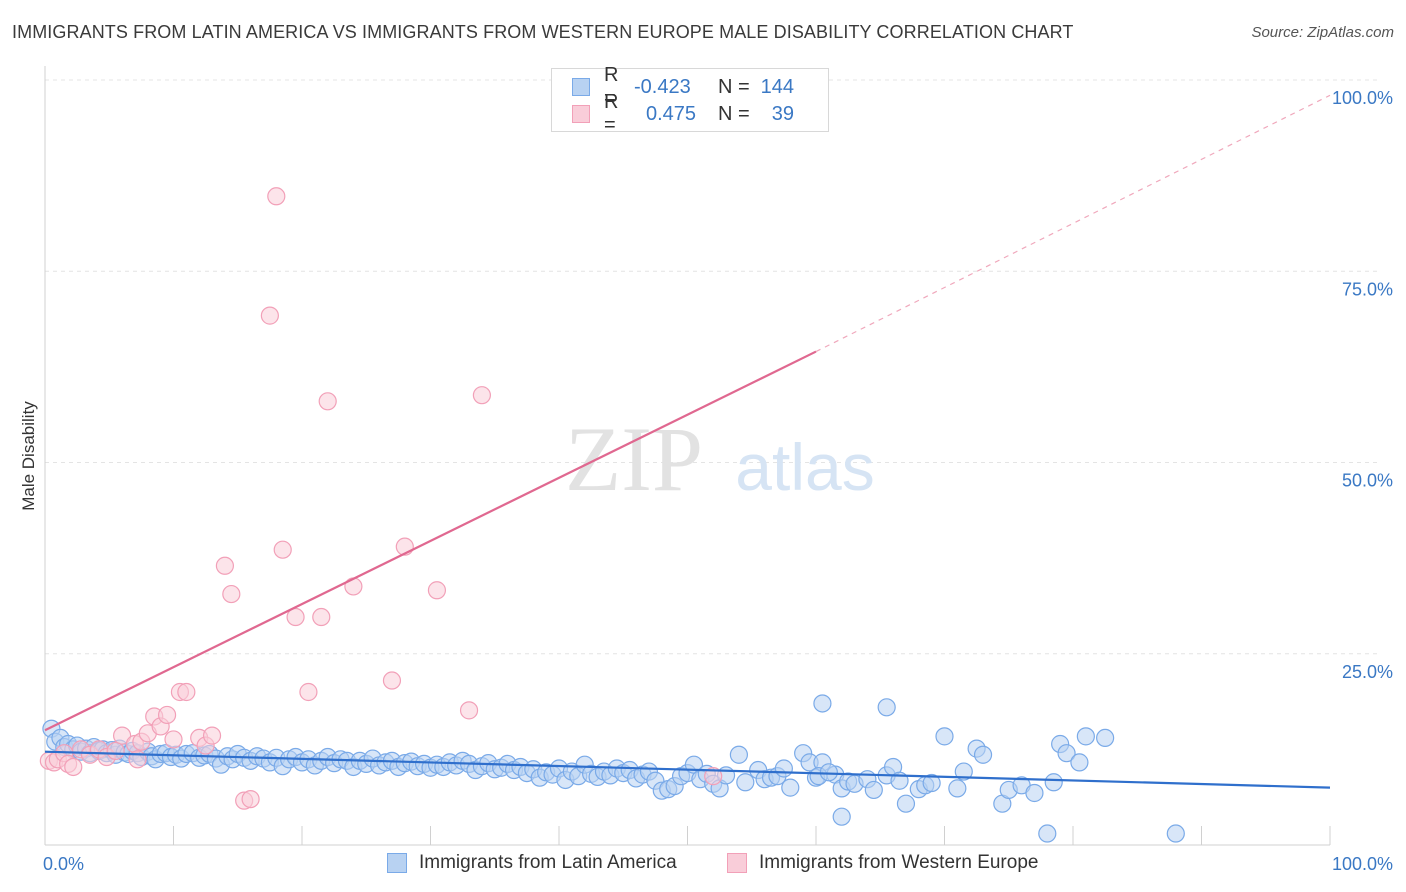 The height and width of the screenshot is (892, 1406). Describe the element at coordinates (548, 862) in the screenshot. I see `legend-label-latin-america: Immigrants from Latin America` at that location.